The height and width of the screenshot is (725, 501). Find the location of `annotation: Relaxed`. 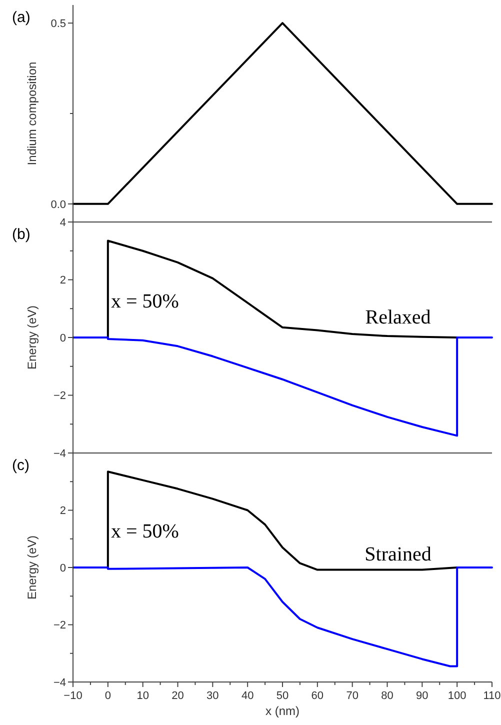

annotation: Relaxed is located at coordinates (398, 317).